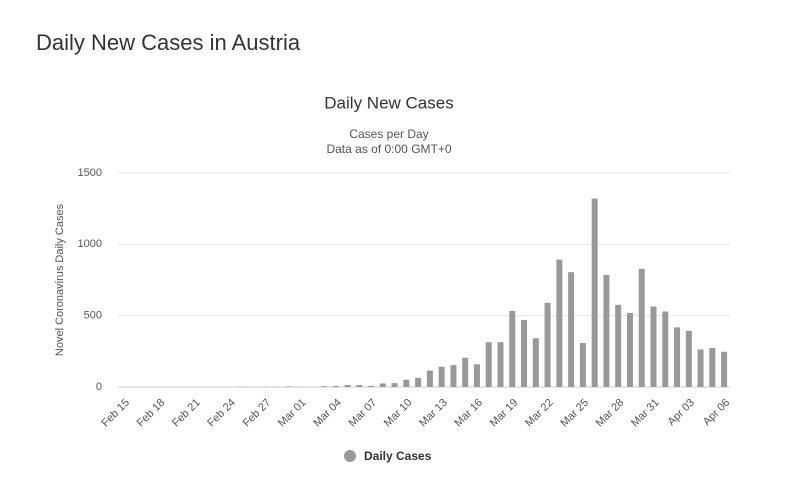  Describe the element at coordinates (90, 173) in the screenshot. I see `y-tick-label: 1500` at that location.